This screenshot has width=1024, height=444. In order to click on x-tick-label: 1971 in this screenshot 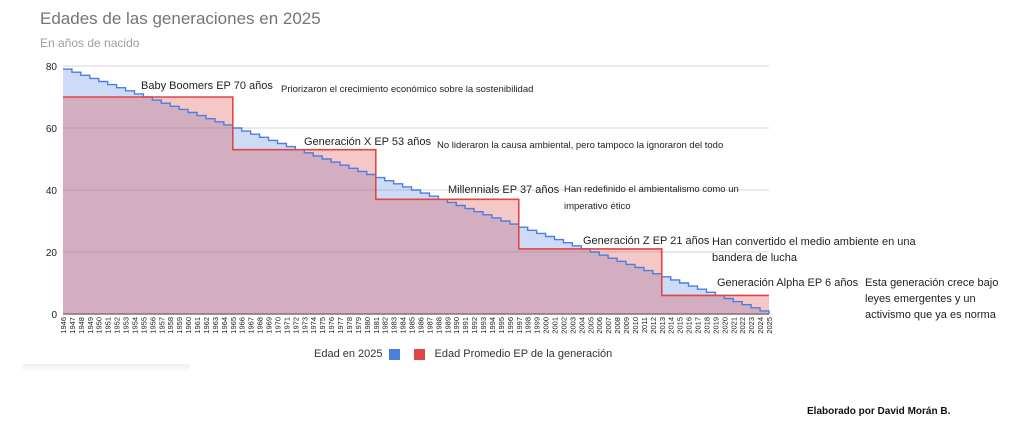, I will do `click(286, 325)`.